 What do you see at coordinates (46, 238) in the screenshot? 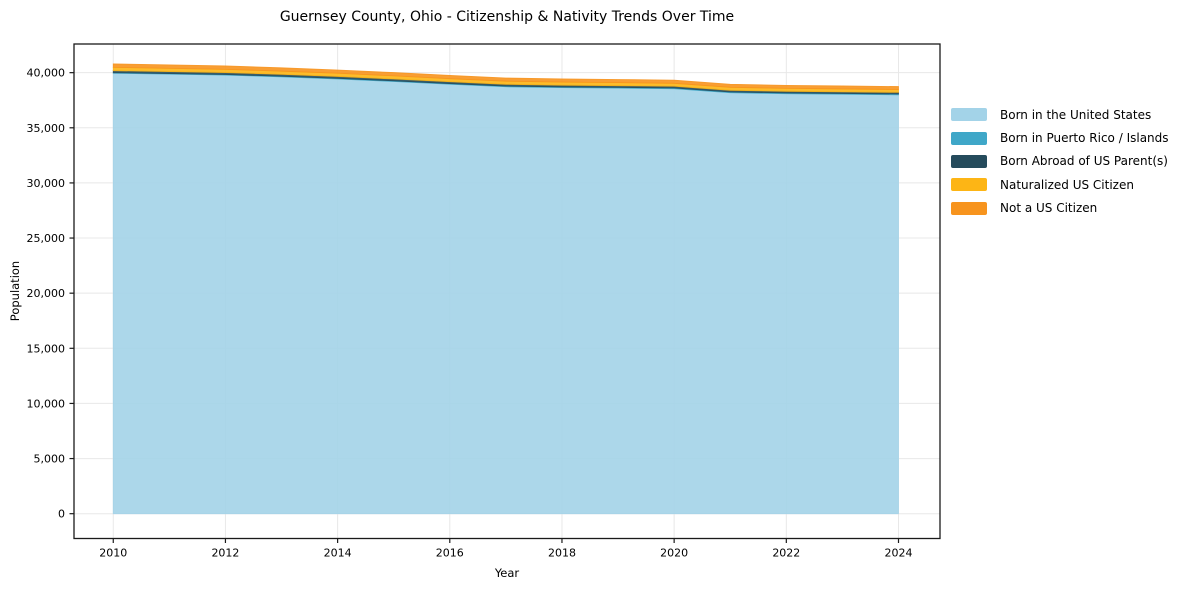
I see `y-tick-label: 25,000` at bounding box center [46, 238].